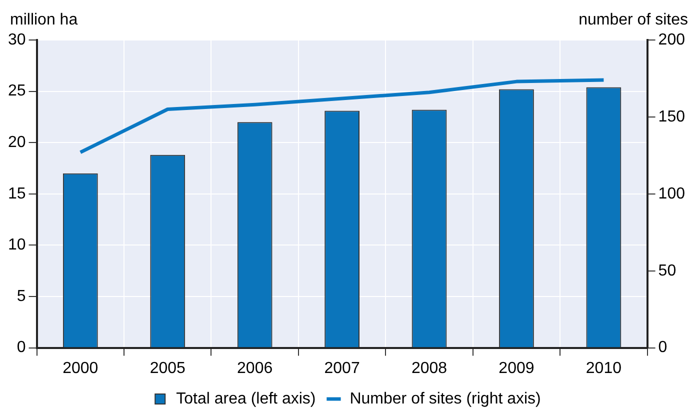 The width and height of the screenshot is (693, 417). What do you see at coordinates (80, 368) in the screenshot?
I see `x-tick-label: 2000` at bounding box center [80, 368].